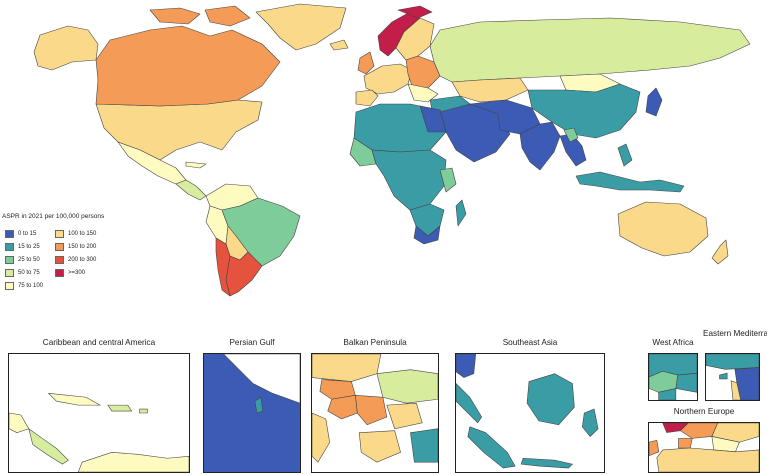  What do you see at coordinates (590, 423) in the screenshot?
I see `region-sulawesi-inset` at bounding box center [590, 423].